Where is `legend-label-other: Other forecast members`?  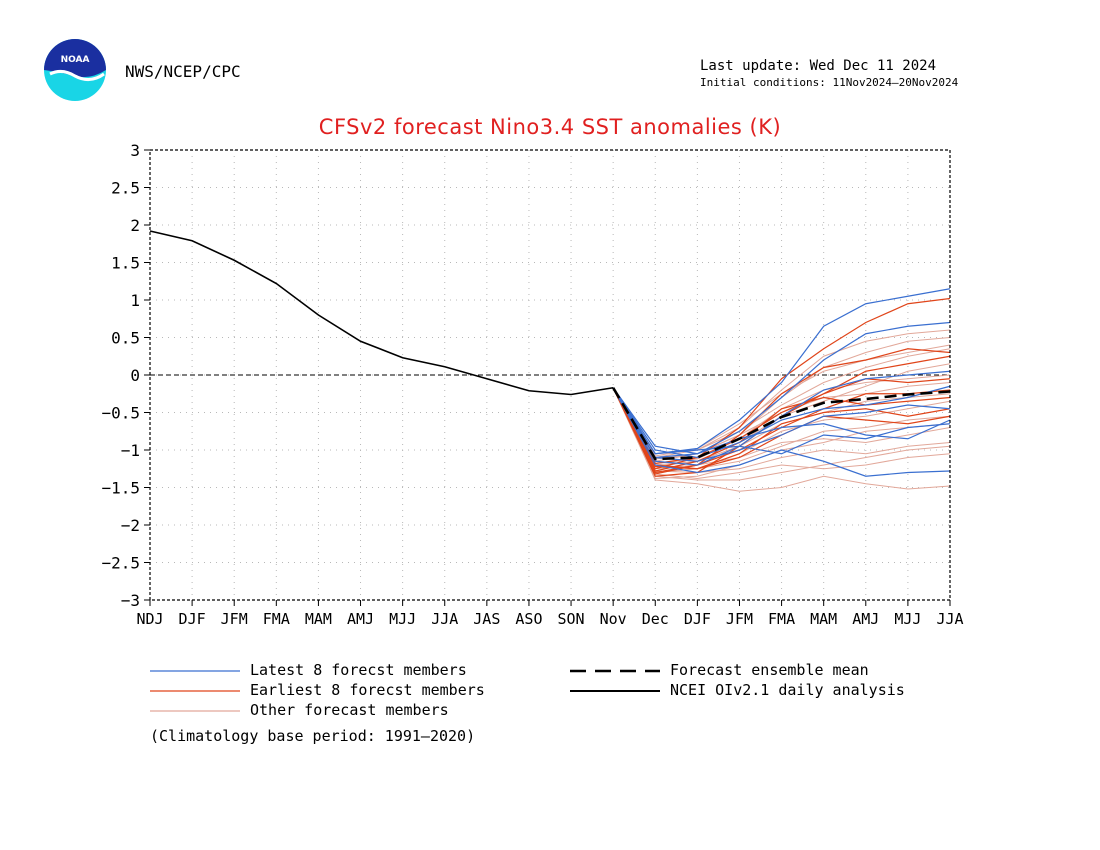 legend-label-other: Other forecast members is located at coordinates (349, 710).